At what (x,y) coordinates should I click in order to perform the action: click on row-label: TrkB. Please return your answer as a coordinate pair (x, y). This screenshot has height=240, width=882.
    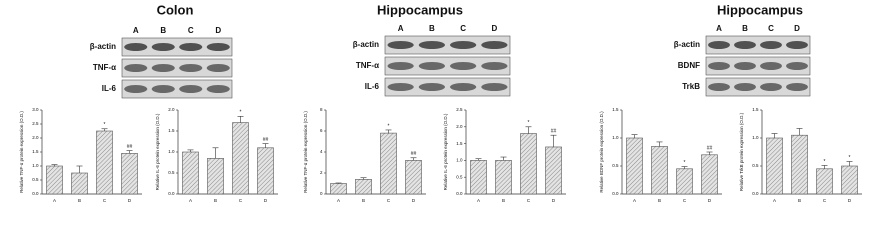
    Looking at the image, I should click on (691, 86).